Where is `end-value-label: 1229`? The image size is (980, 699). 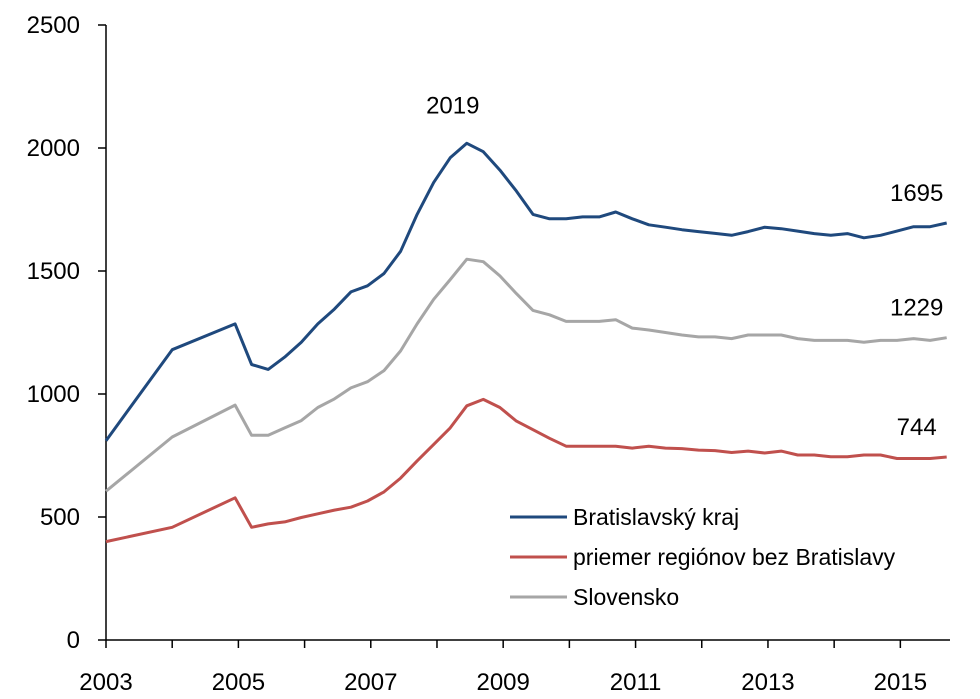 end-value-label: 1229 is located at coordinates (916, 308).